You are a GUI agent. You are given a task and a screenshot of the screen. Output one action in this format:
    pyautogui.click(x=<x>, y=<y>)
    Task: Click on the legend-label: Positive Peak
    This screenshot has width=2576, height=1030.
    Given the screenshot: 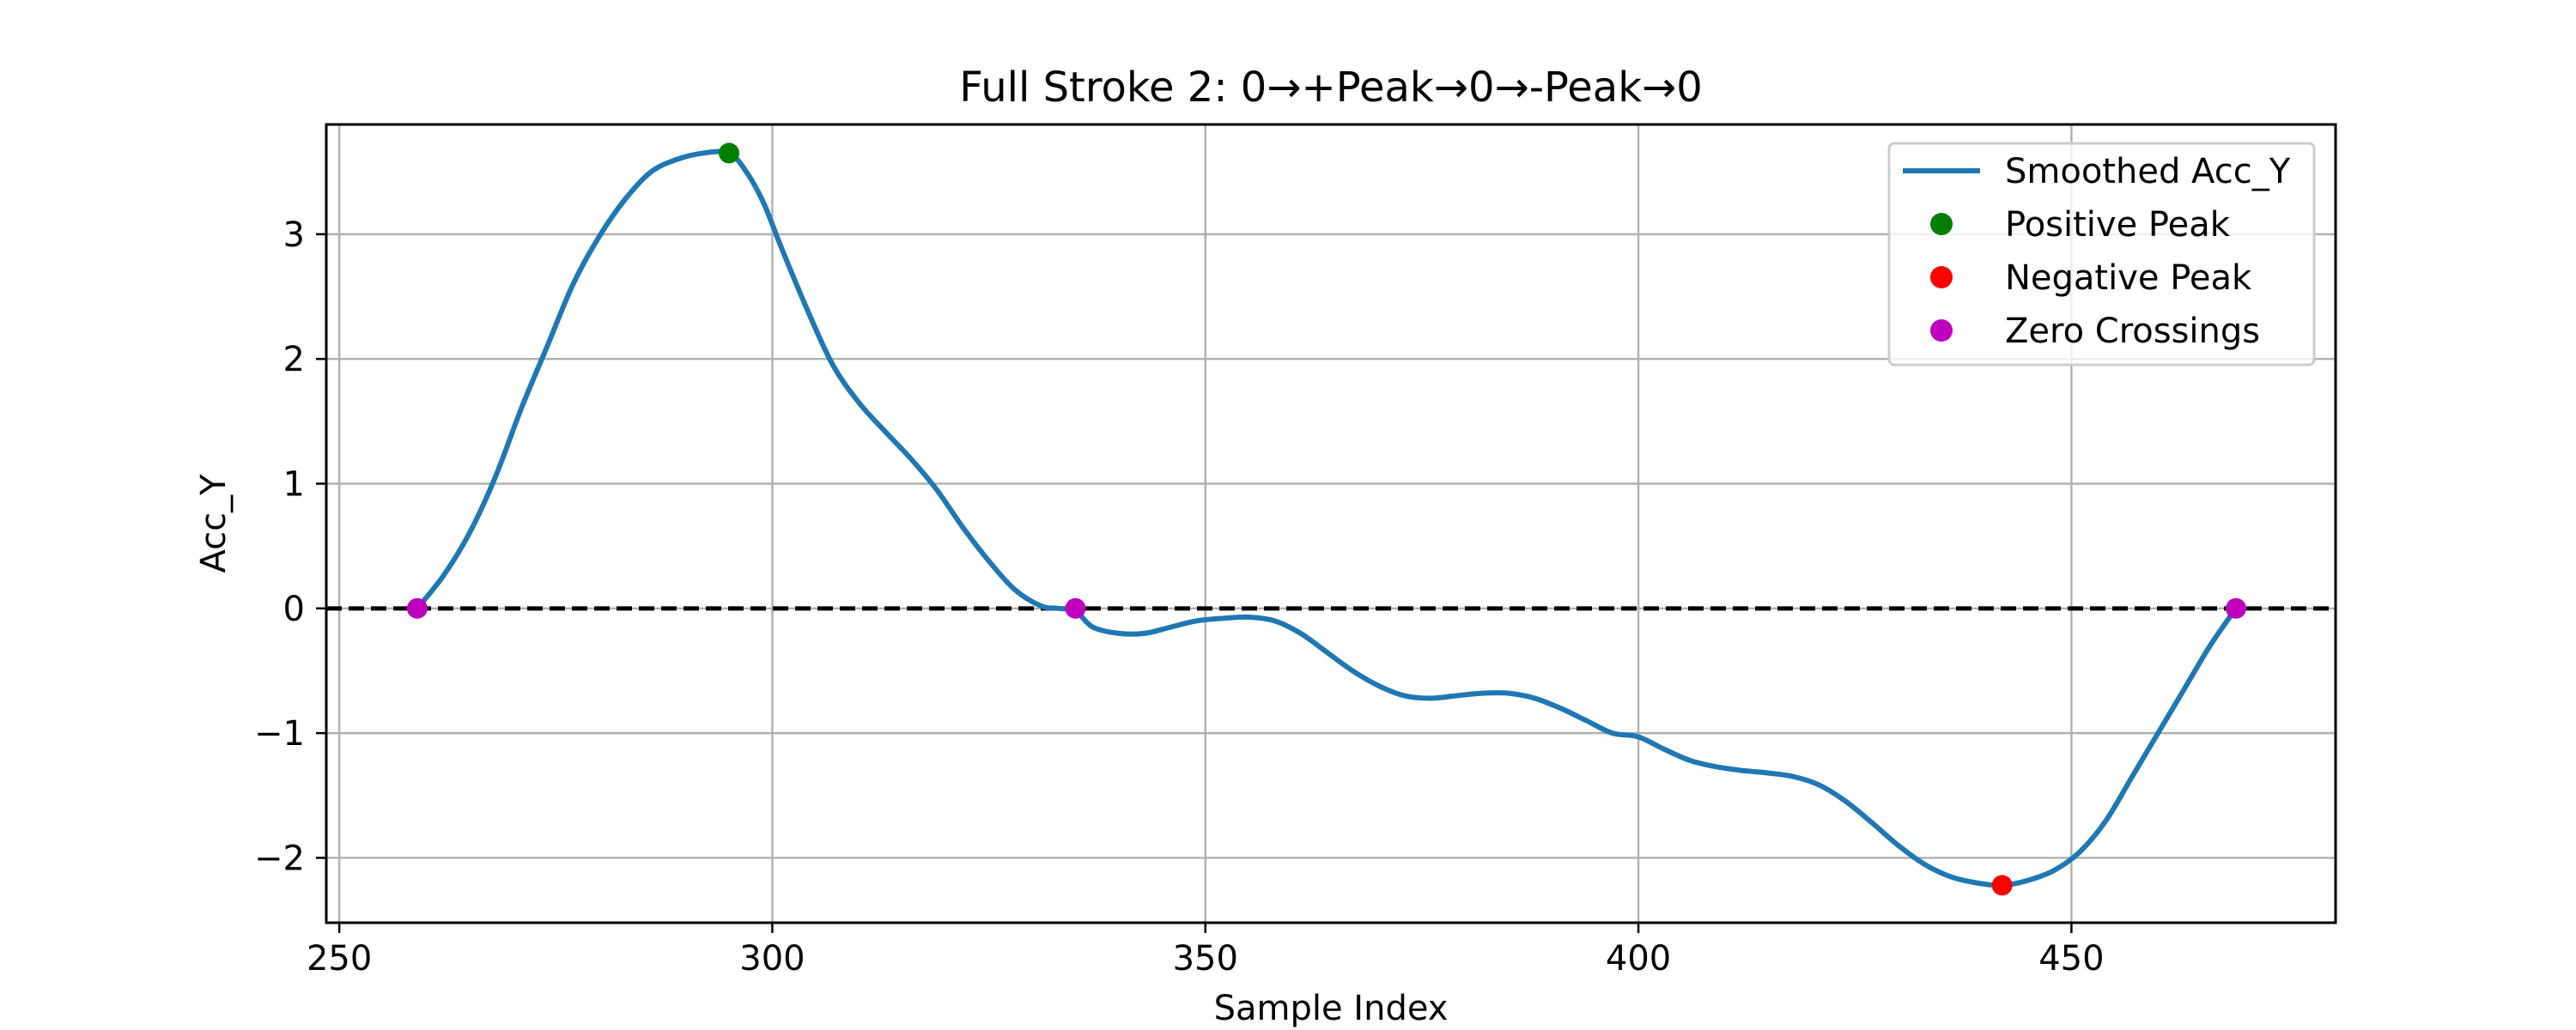 What is the action you would take?
    pyautogui.click(x=2118, y=225)
    